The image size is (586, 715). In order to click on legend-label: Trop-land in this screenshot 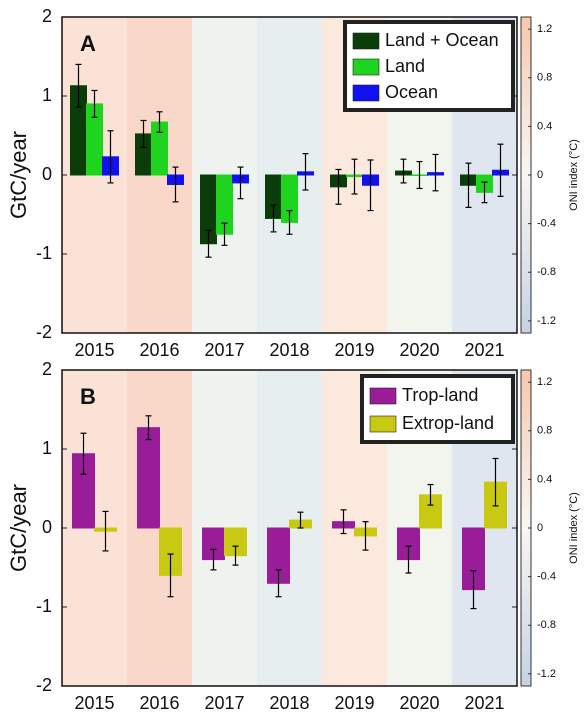, I will do `click(440, 395)`.